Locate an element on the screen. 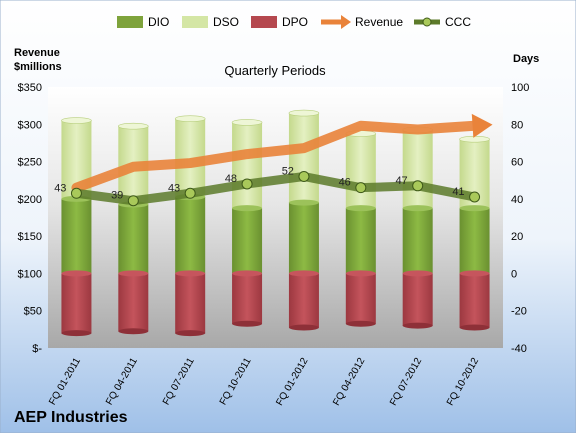  legend-swatch-ccc-marker is located at coordinates (427, 22).